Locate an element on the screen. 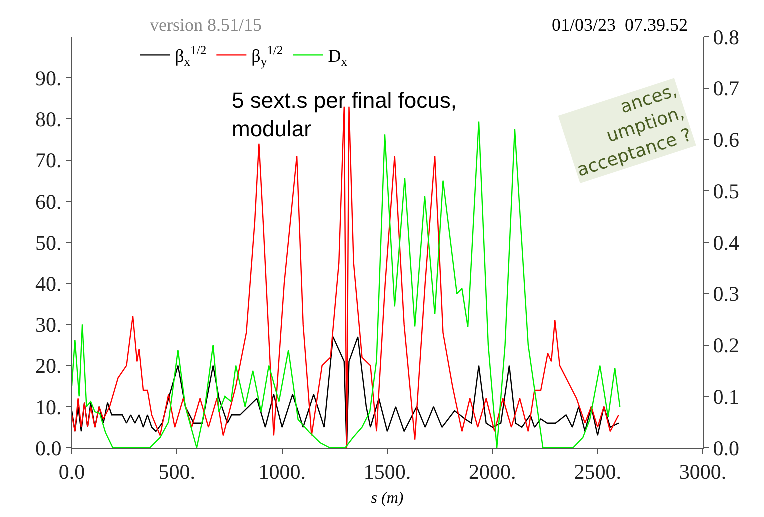 The width and height of the screenshot is (764, 517). x-tick-label: 2000. is located at coordinates (492, 472).